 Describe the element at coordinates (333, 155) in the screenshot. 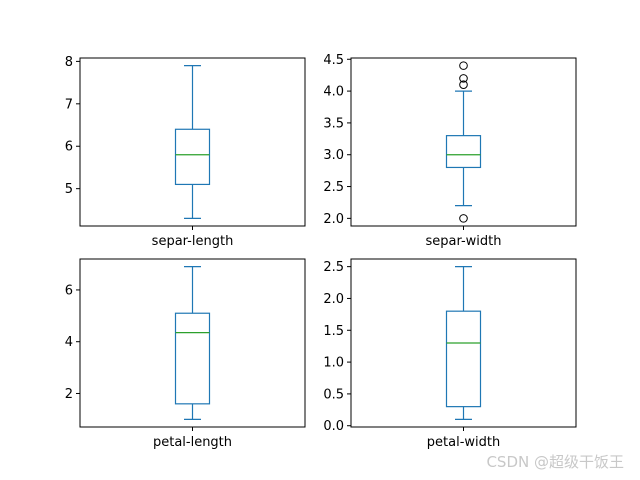

I see `y-tick-label: 3.0` at that location.